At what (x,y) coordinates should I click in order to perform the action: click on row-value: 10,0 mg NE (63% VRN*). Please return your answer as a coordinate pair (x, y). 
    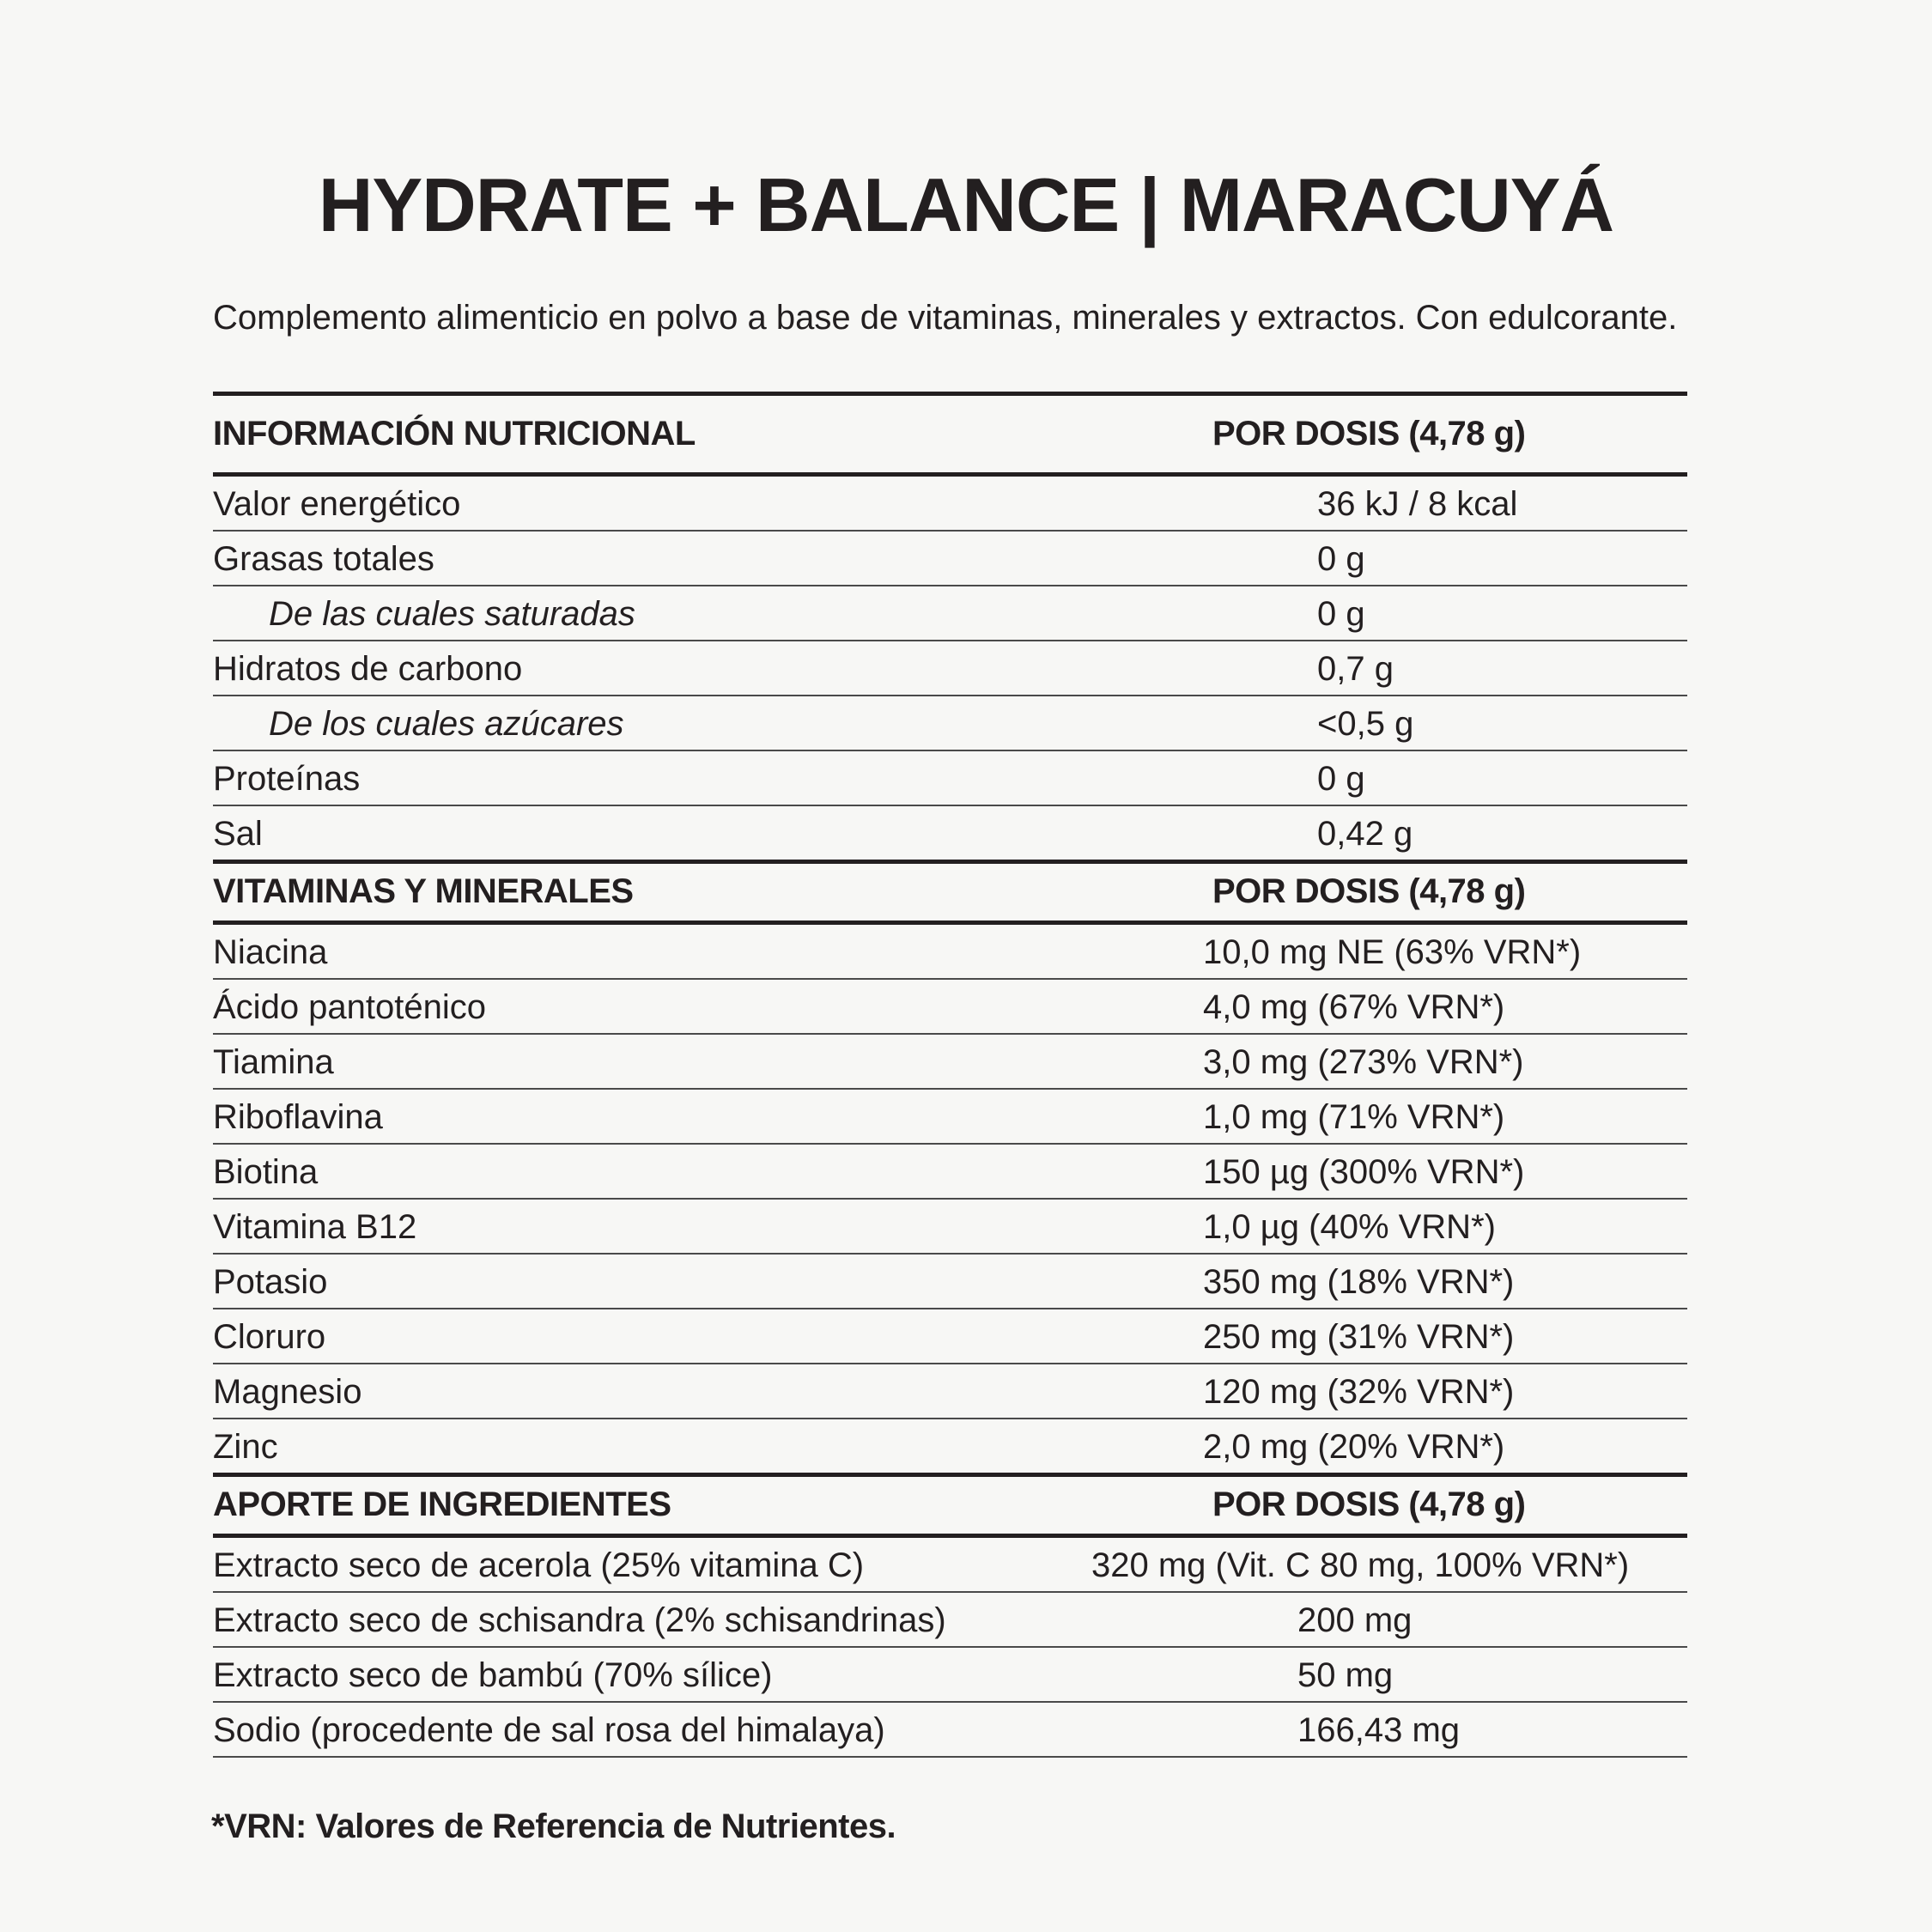
    Looking at the image, I should click on (1393, 952).